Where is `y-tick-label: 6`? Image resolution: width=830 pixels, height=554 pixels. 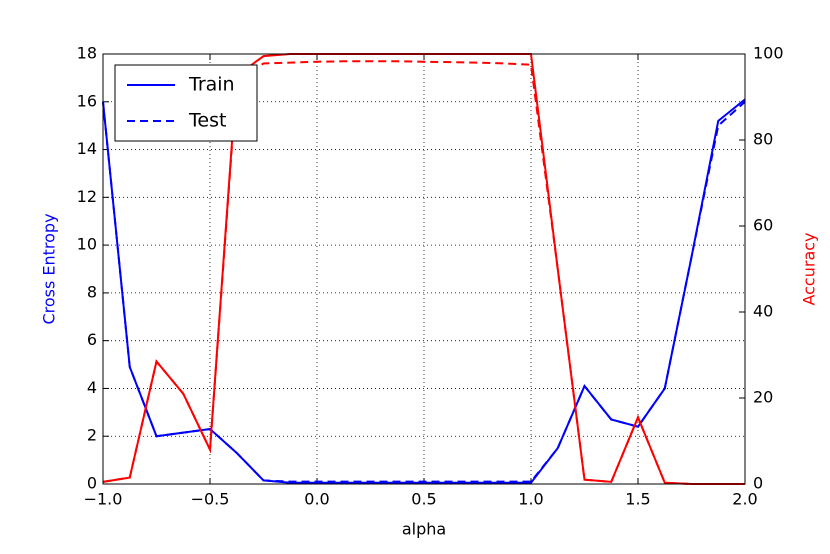
y-tick-label: 6 is located at coordinates (92, 339).